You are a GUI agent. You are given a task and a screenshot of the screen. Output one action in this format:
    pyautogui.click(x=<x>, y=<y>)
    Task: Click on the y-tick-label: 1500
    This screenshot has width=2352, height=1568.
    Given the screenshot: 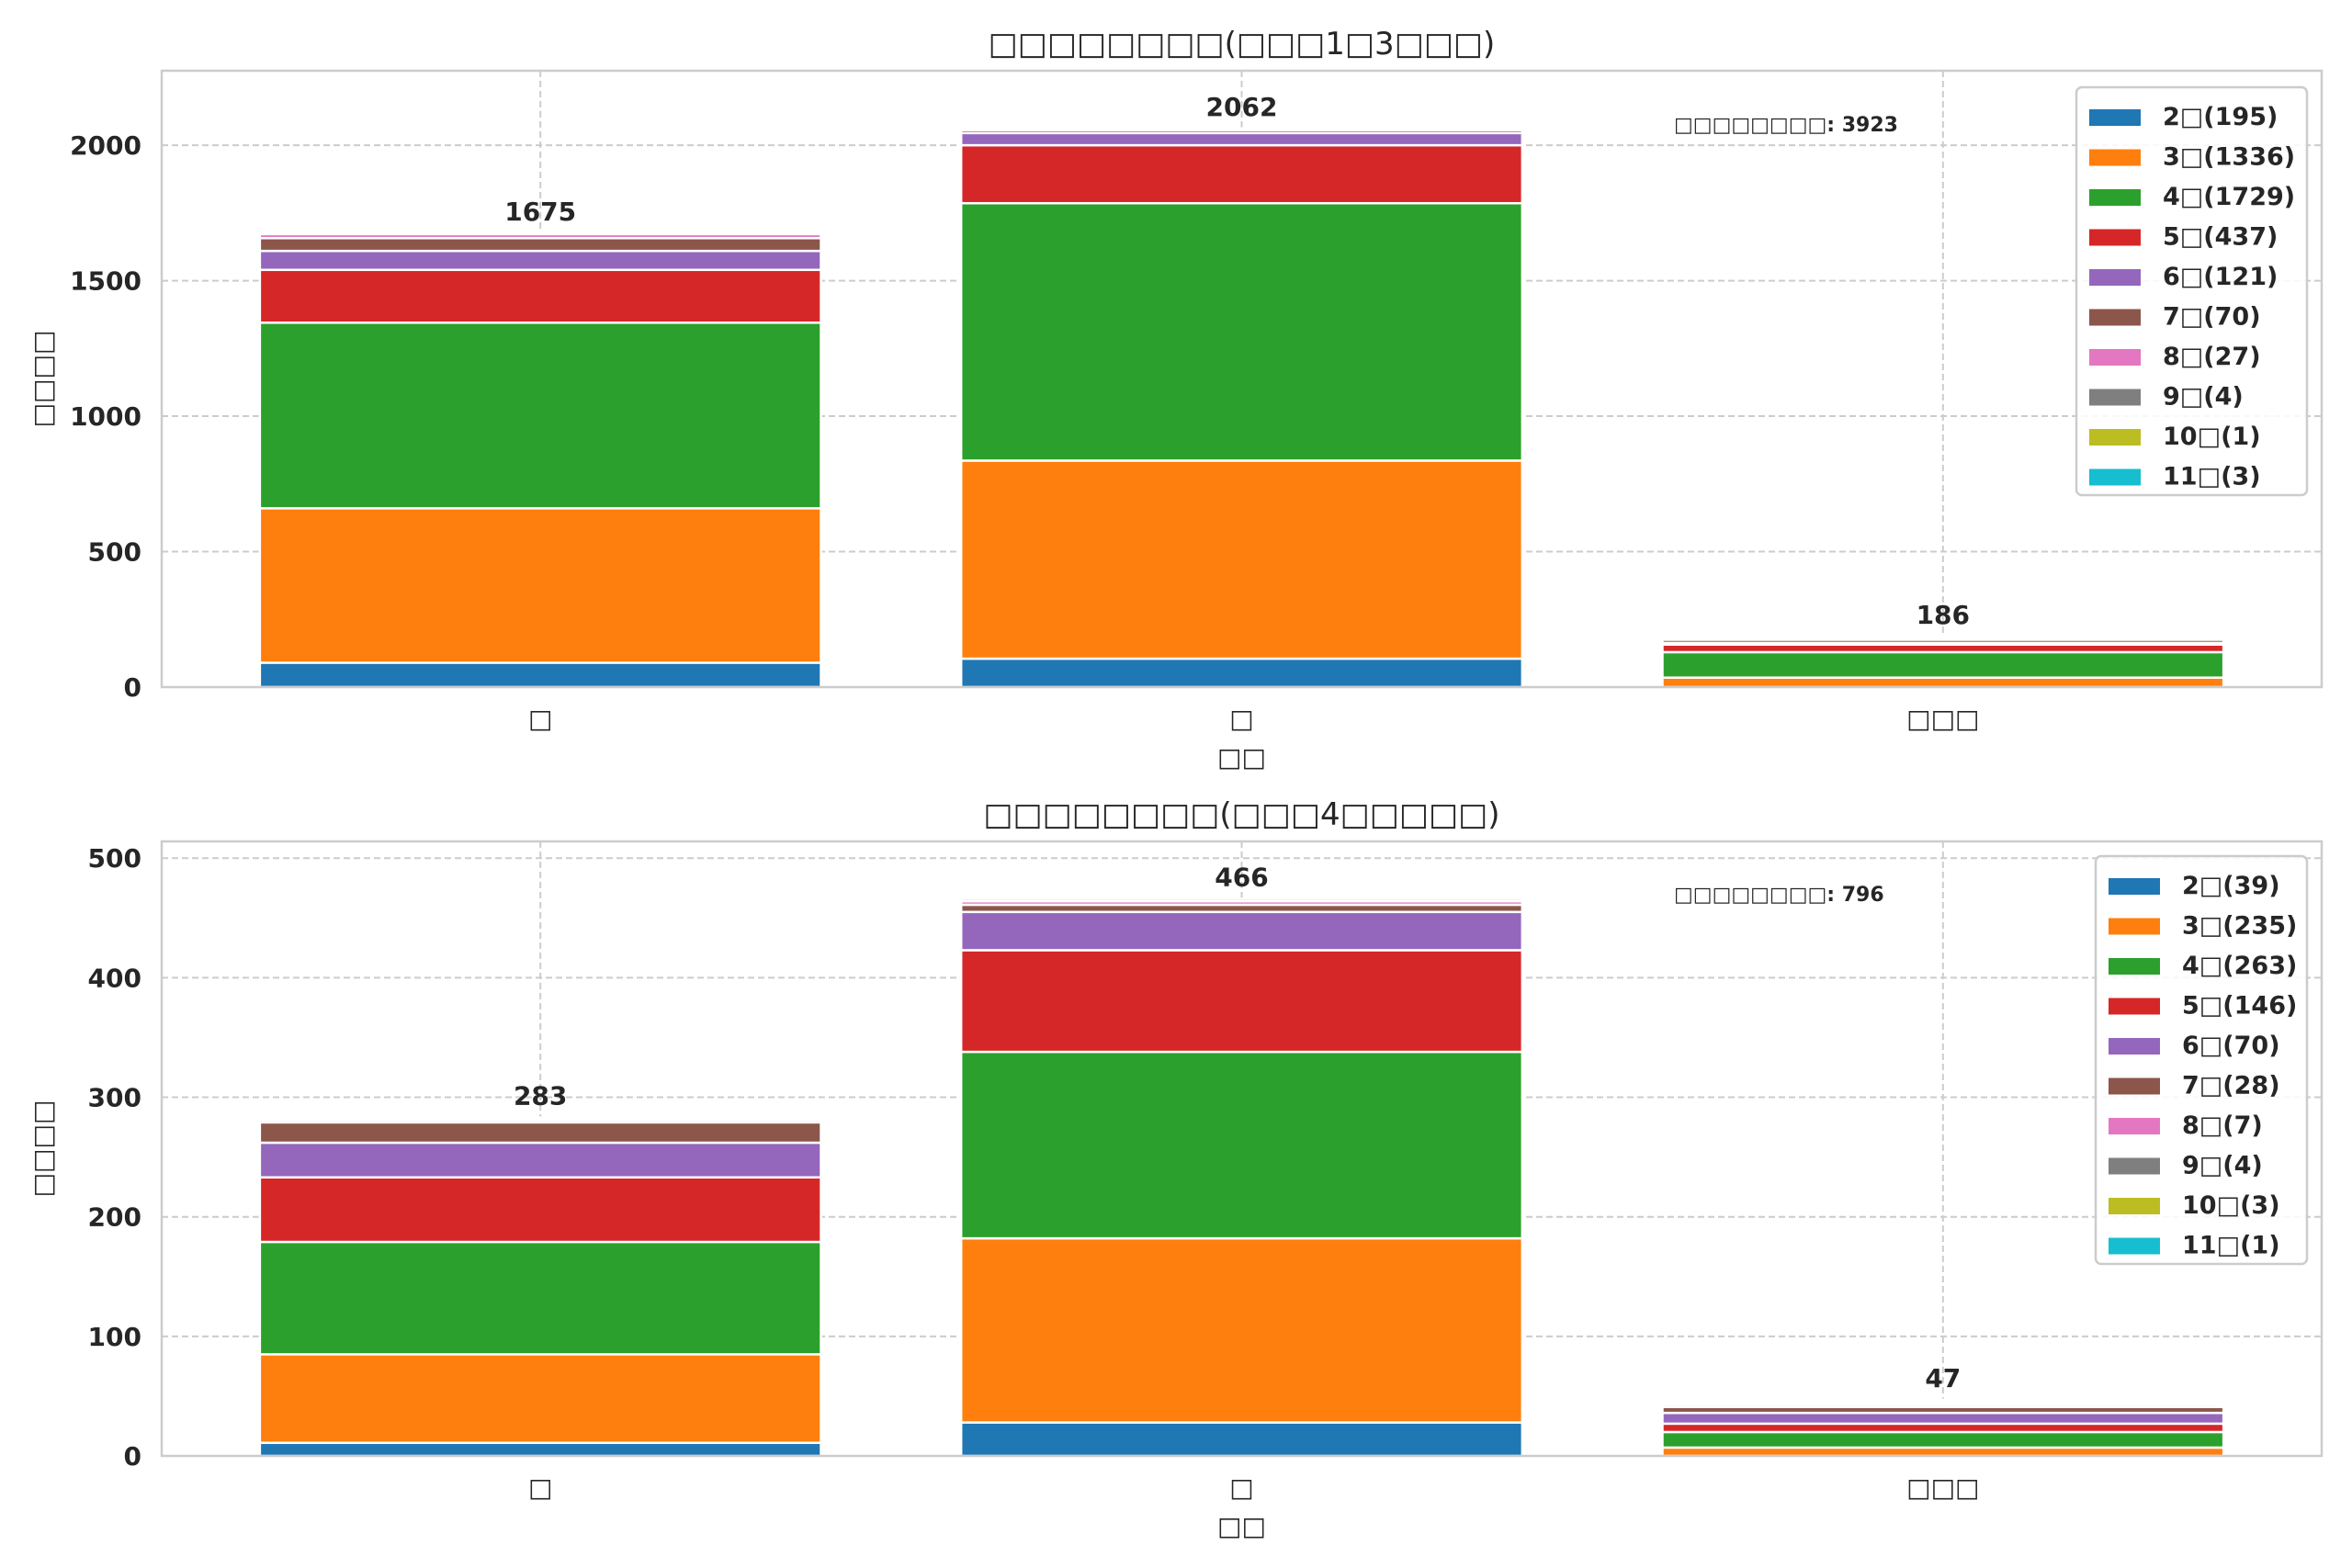 What is the action you would take?
    pyautogui.click(x=105, y=281)
    